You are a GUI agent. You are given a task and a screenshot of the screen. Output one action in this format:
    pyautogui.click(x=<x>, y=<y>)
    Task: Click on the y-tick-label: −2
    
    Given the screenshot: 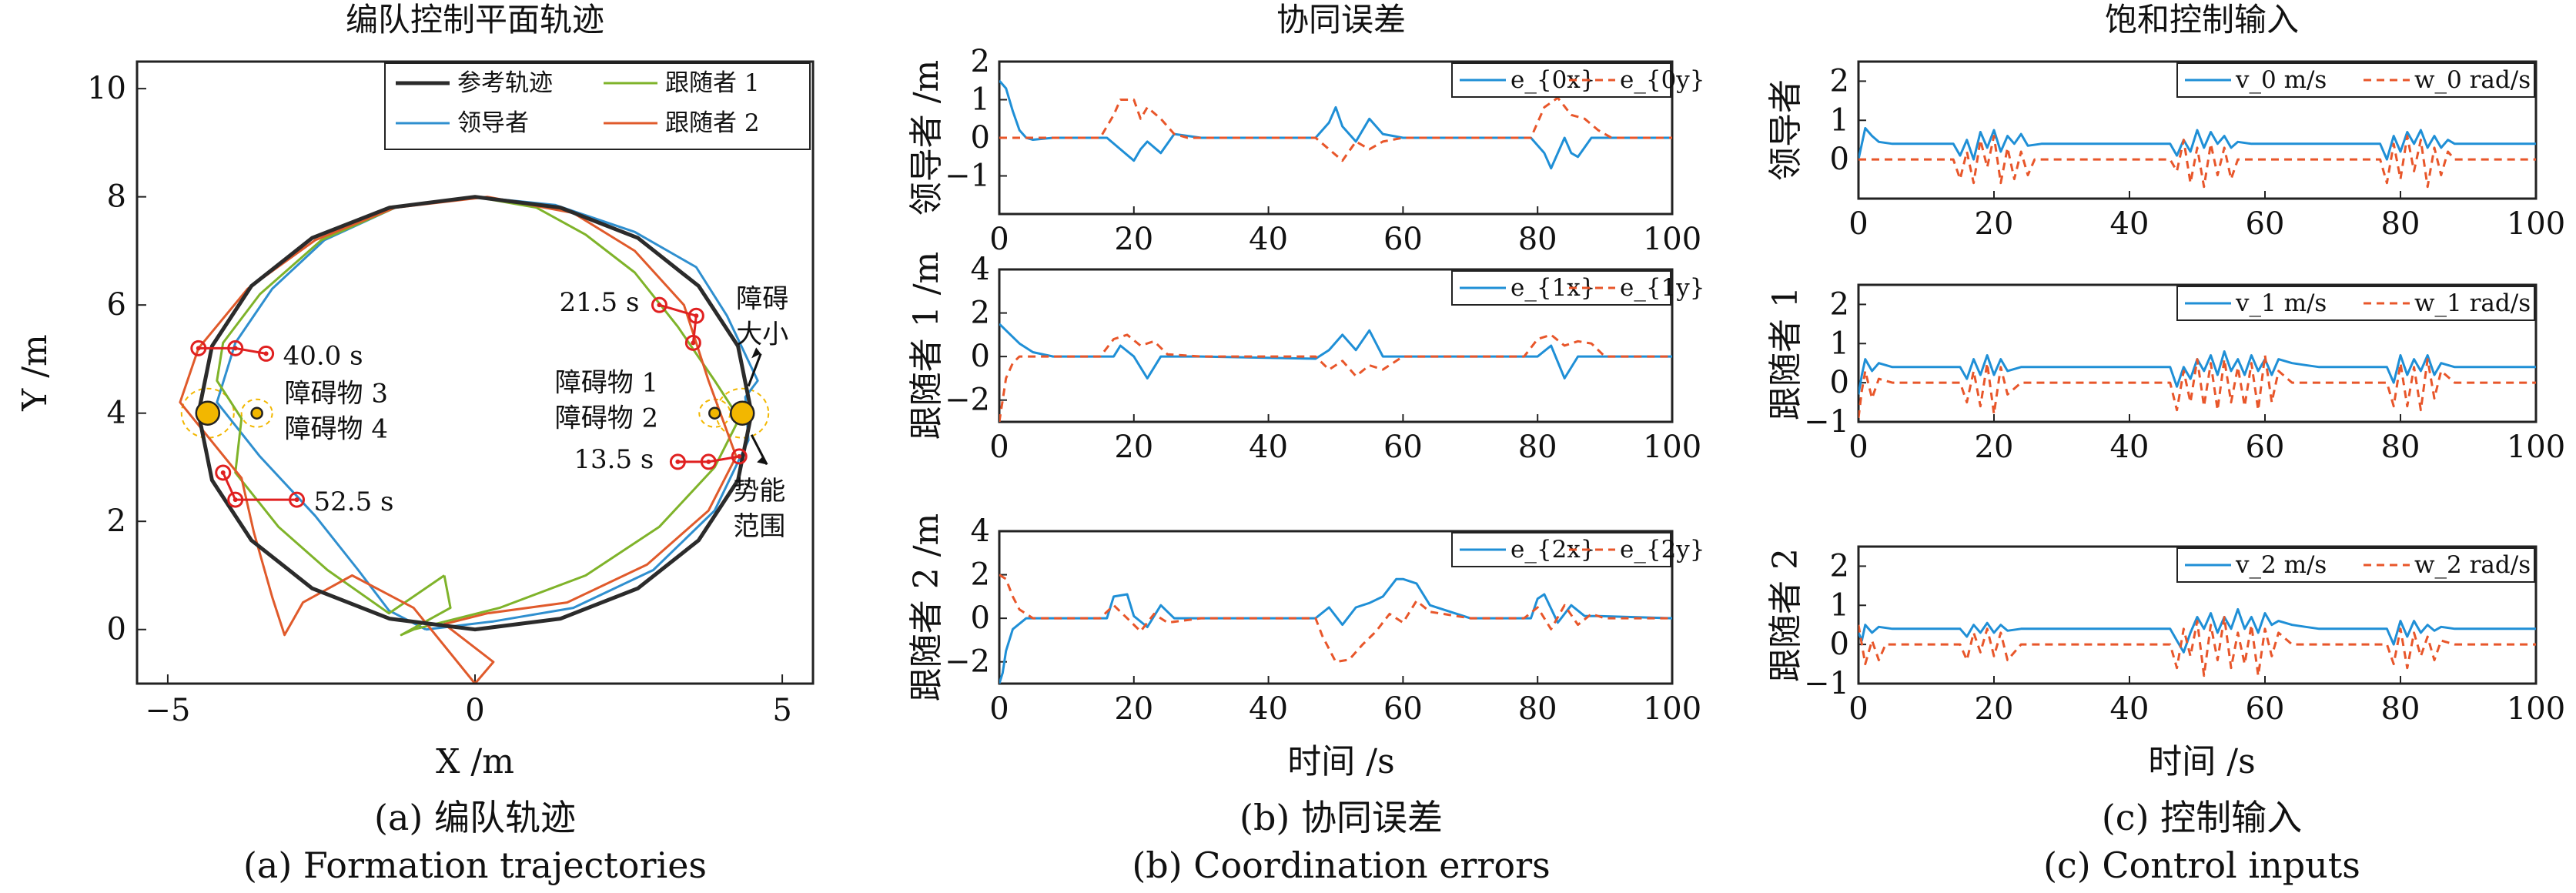 What is the action you would take?
    pyautogui.click(x=968, y=662)
    